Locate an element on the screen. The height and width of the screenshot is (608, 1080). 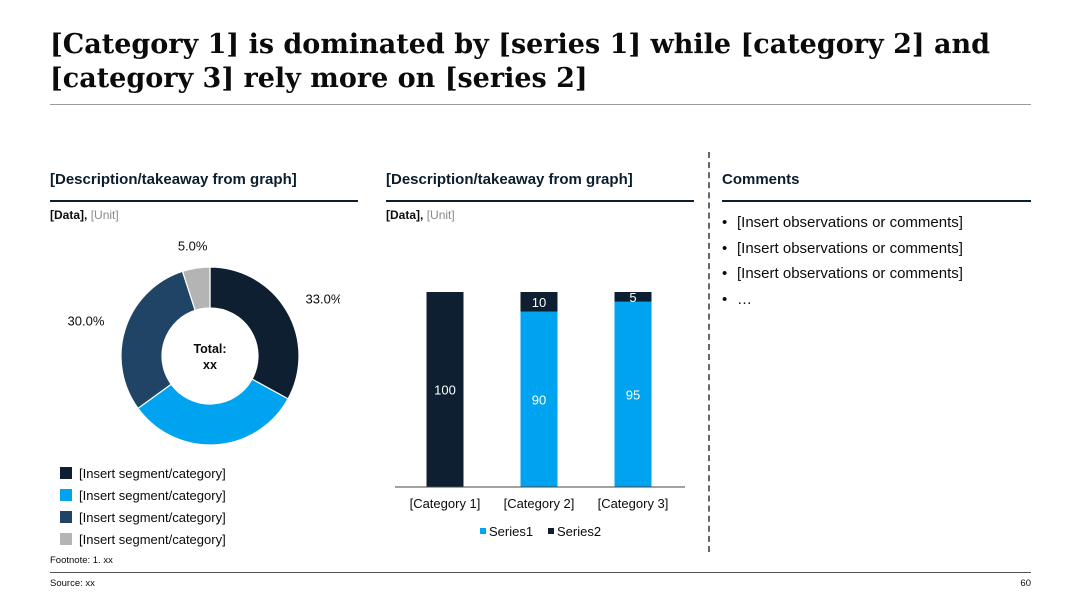
title-divider is located at coordinates (540, 104).